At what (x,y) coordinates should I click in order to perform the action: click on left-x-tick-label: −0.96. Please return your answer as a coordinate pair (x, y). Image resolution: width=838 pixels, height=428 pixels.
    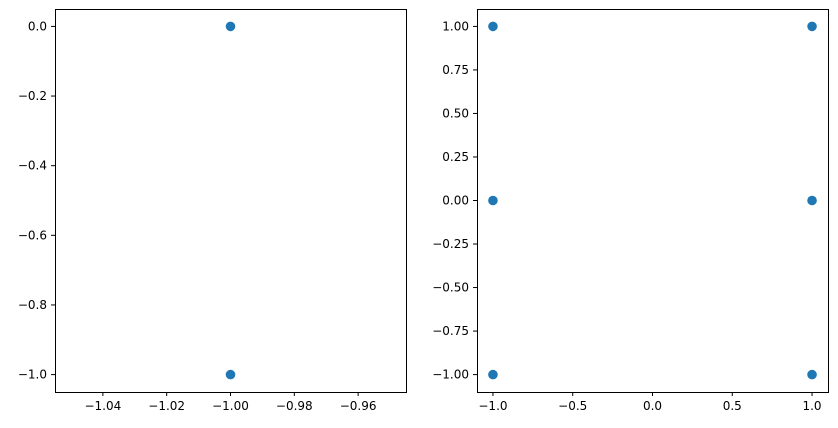
    Looking at the image, I should click on (358, 406).